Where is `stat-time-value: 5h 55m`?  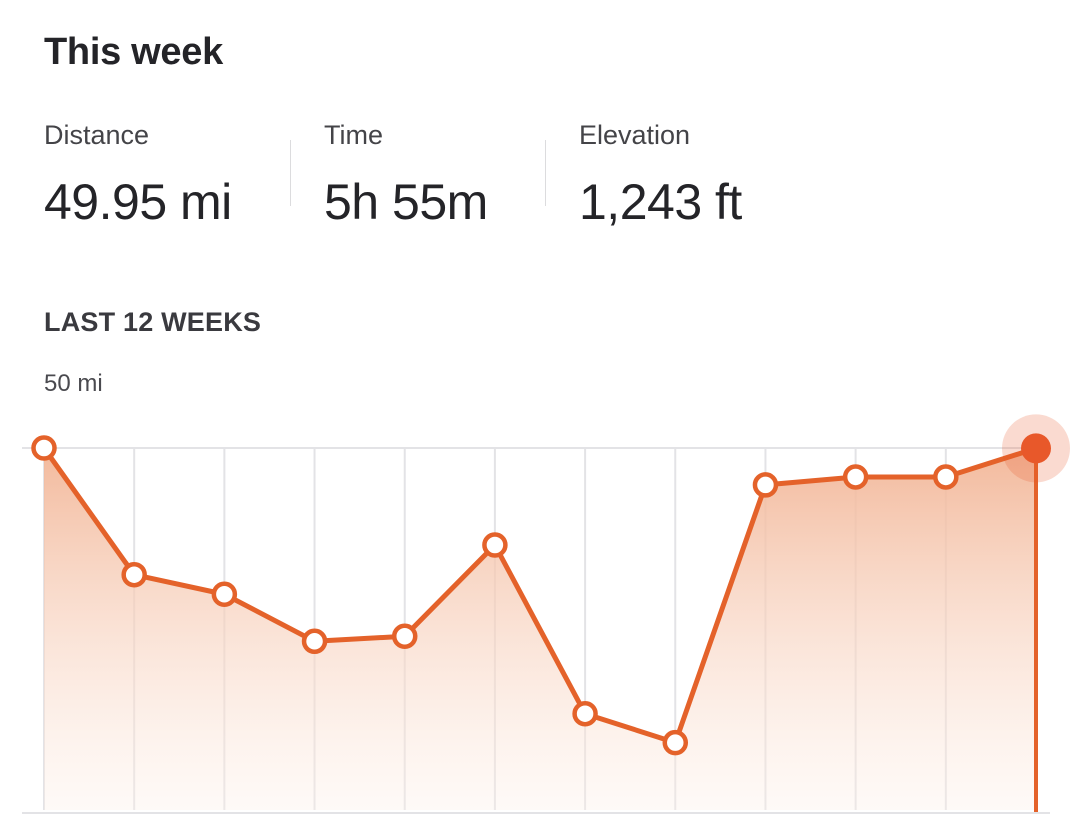
stat-time-value: 5h 55m is located at coordinates (406, 202).